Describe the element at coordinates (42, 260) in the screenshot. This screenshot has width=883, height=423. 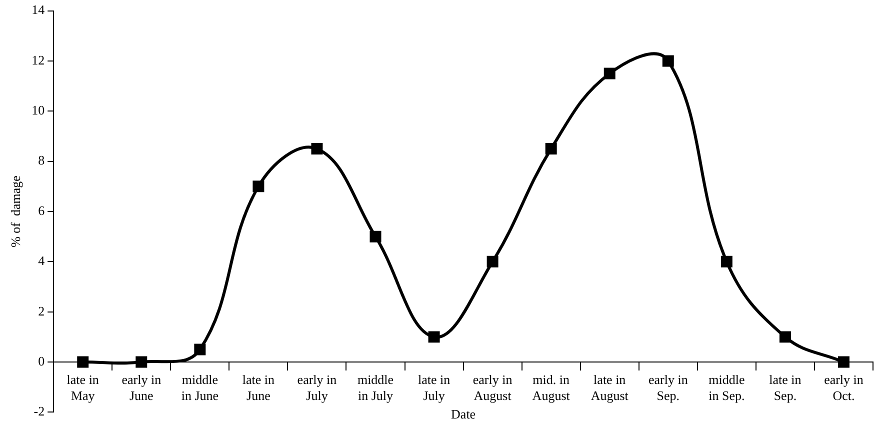
I see `y-tick-label: 4` at that location.